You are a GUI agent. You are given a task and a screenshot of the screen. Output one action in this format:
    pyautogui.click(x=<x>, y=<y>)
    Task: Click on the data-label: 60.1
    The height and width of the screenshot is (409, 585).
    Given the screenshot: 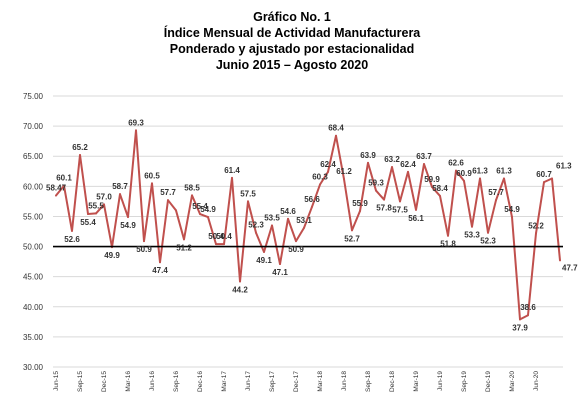 What is the action you would take?
    pyautogui.click(x=64, y=178)
    